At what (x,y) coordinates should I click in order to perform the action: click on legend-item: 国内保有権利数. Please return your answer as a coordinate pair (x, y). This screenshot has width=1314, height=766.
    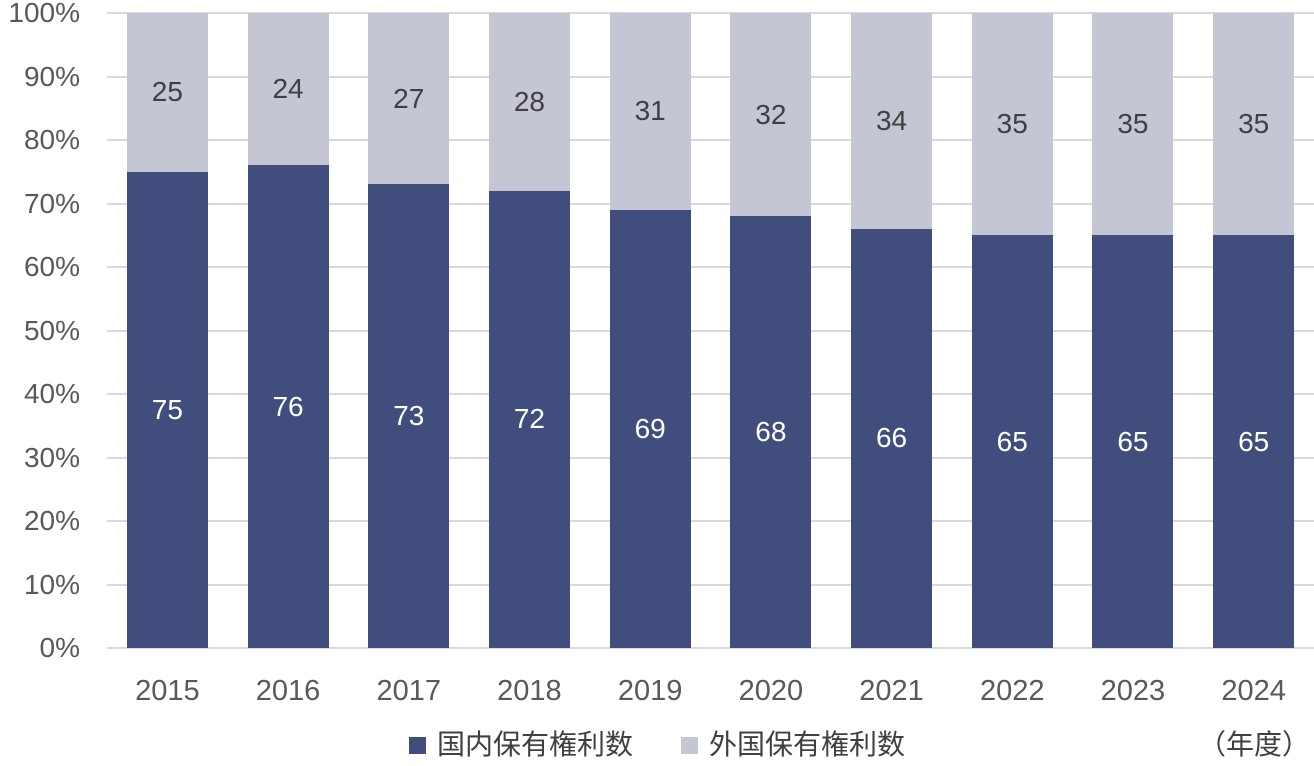
    Looking at the image, I should click on (520, 744).